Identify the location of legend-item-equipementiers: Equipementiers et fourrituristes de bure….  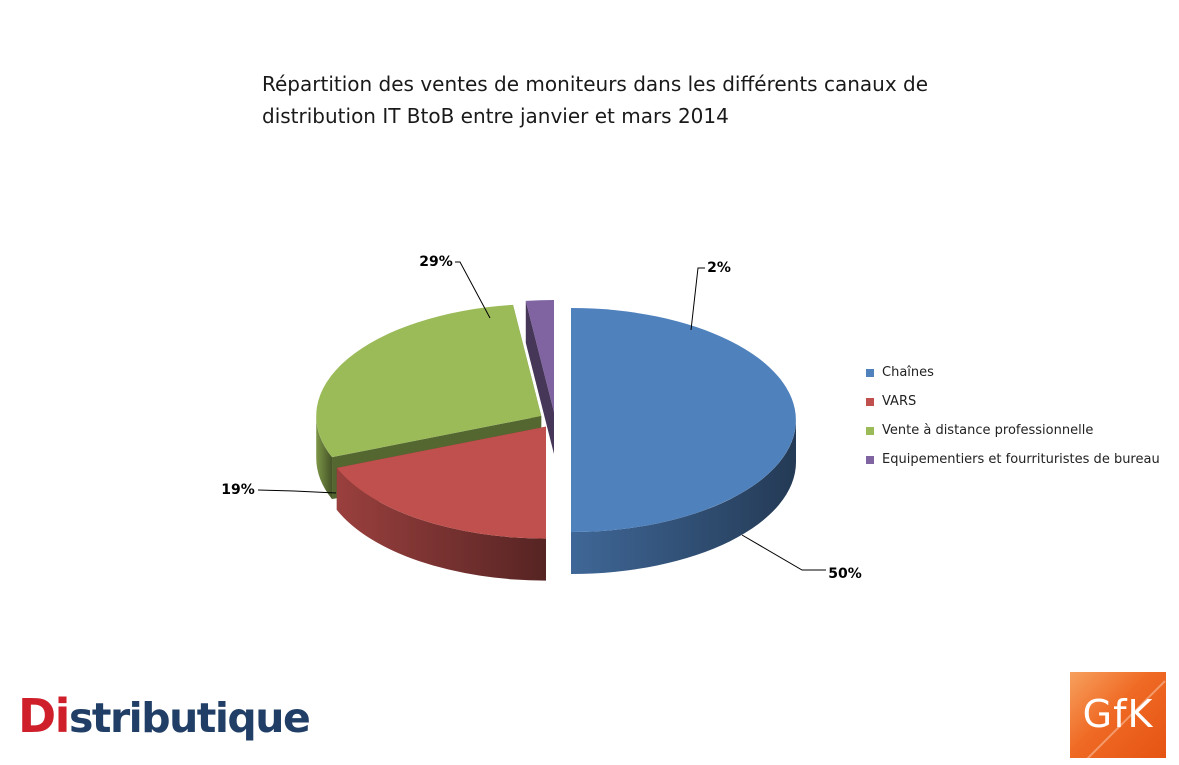
(1013, 459).